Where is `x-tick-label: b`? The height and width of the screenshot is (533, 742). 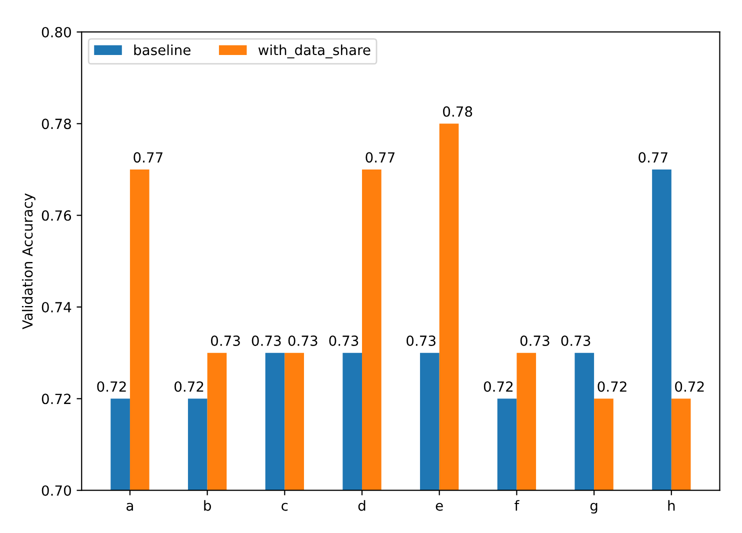 x-tick-label: b is located at coordinates (207, 505).